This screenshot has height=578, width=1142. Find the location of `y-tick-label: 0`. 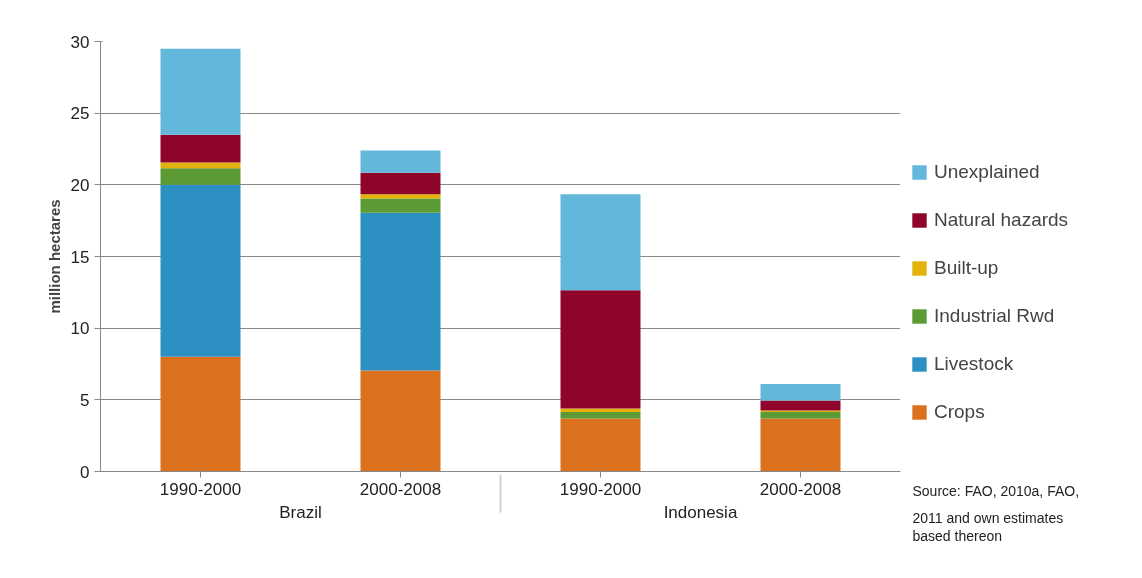

y-tick-label: 0 is located at coordinates (85, 472).